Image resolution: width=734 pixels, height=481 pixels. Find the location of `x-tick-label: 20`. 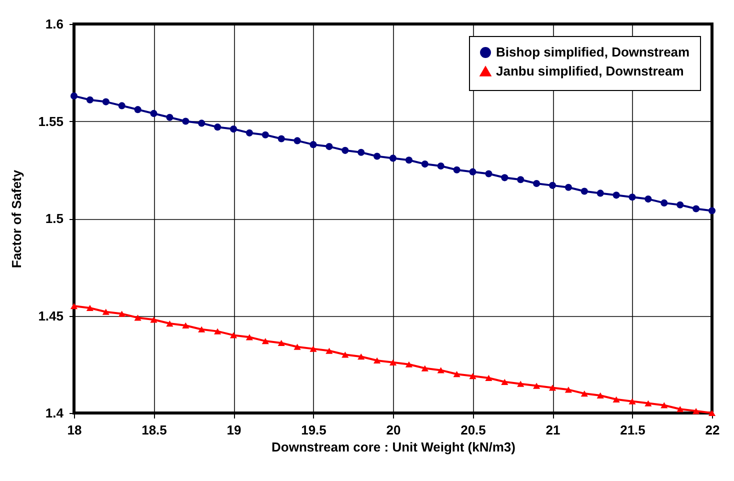

x-tick-label: 20 is located at coordinates (393, 430).